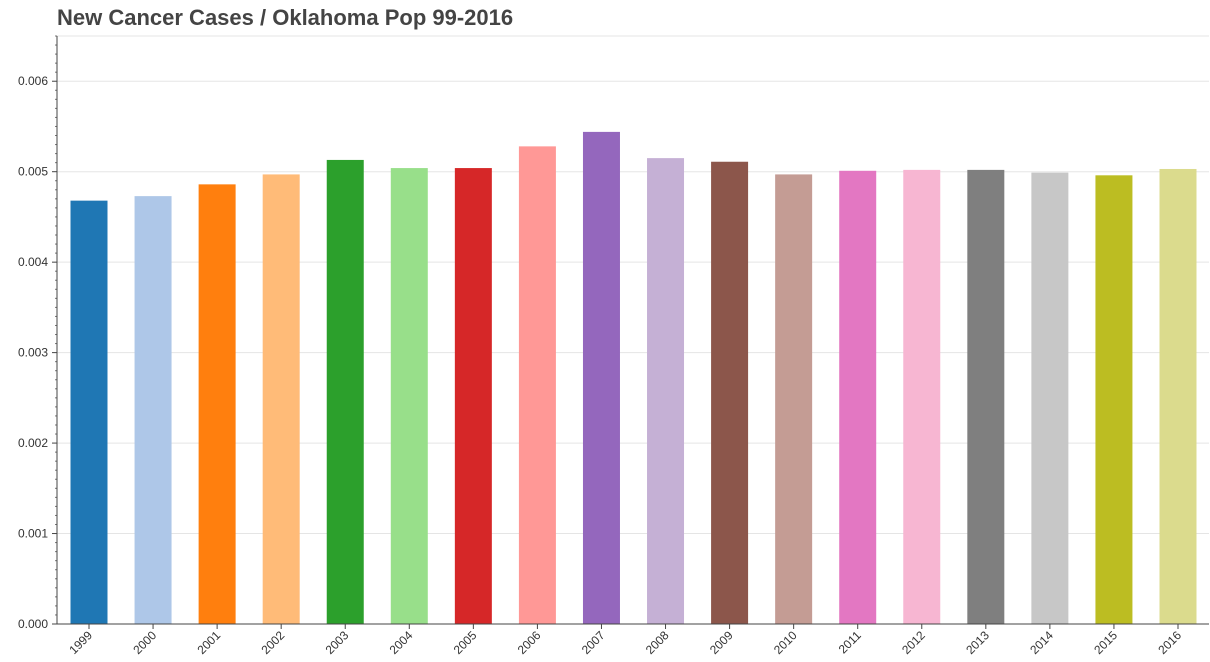  I want to click on x-tick-label: 1999, so click(80, 642).